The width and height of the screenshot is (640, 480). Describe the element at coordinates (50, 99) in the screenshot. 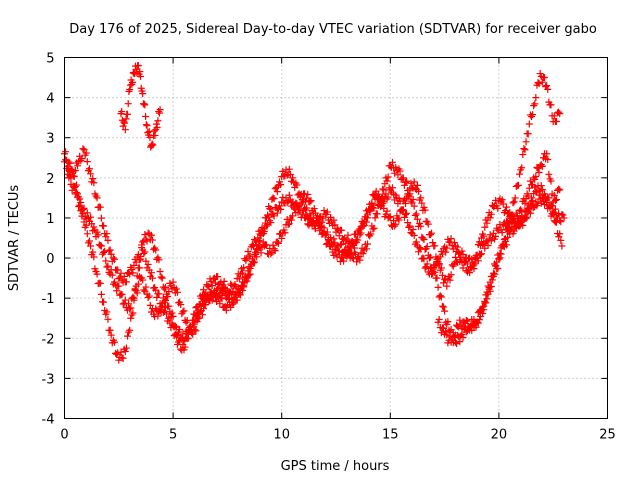

I see `y-tick-label: 4` at that location.